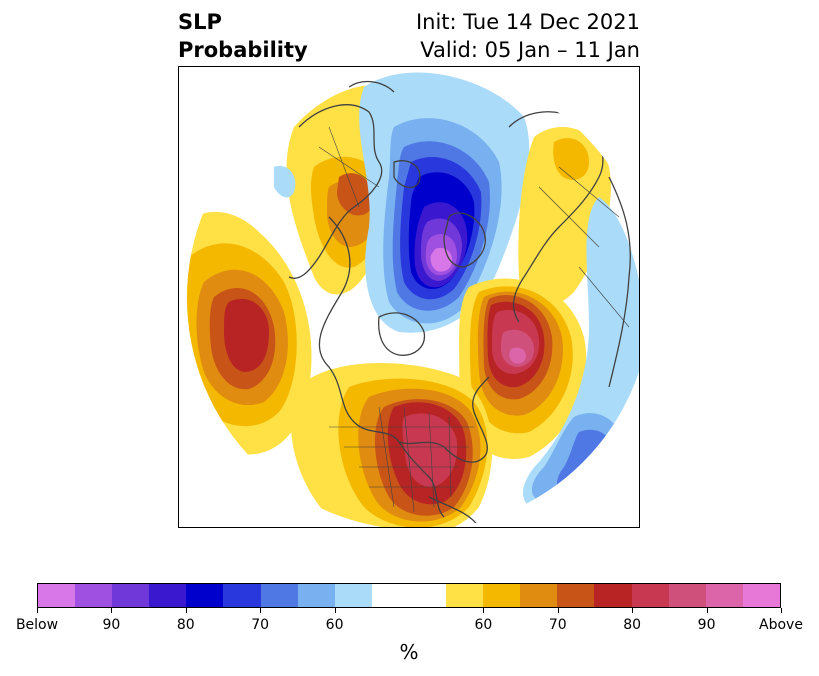 This screenshot has height=676, width=819. Describe the element at coordinates (523, 368) in the screenshot. I see `atlantic-above-normal` at that location.